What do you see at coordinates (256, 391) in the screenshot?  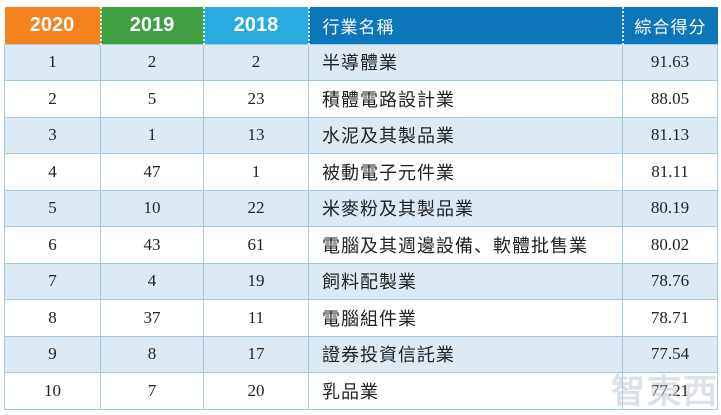 I see `cell-r2018: 20` at bounding box center [256, 391].